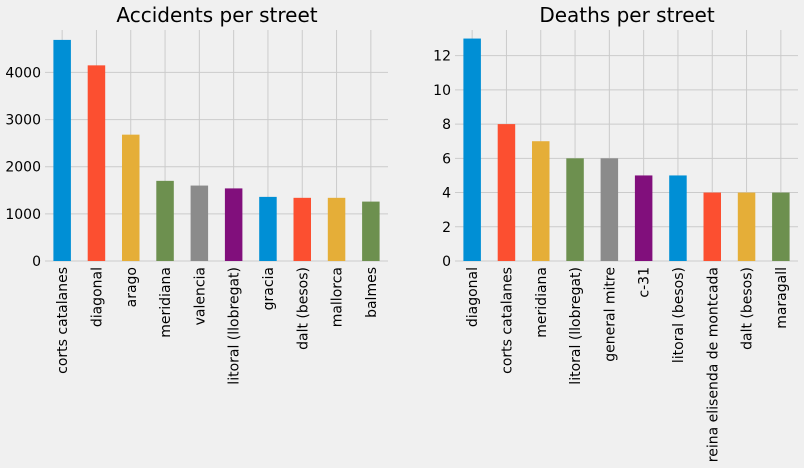 The image size is (804, 468). What do you see at coordinates (36, 262) in the screenshot?
I see `accidents-y-tick-label: 0` at bounding box center [36, 262].